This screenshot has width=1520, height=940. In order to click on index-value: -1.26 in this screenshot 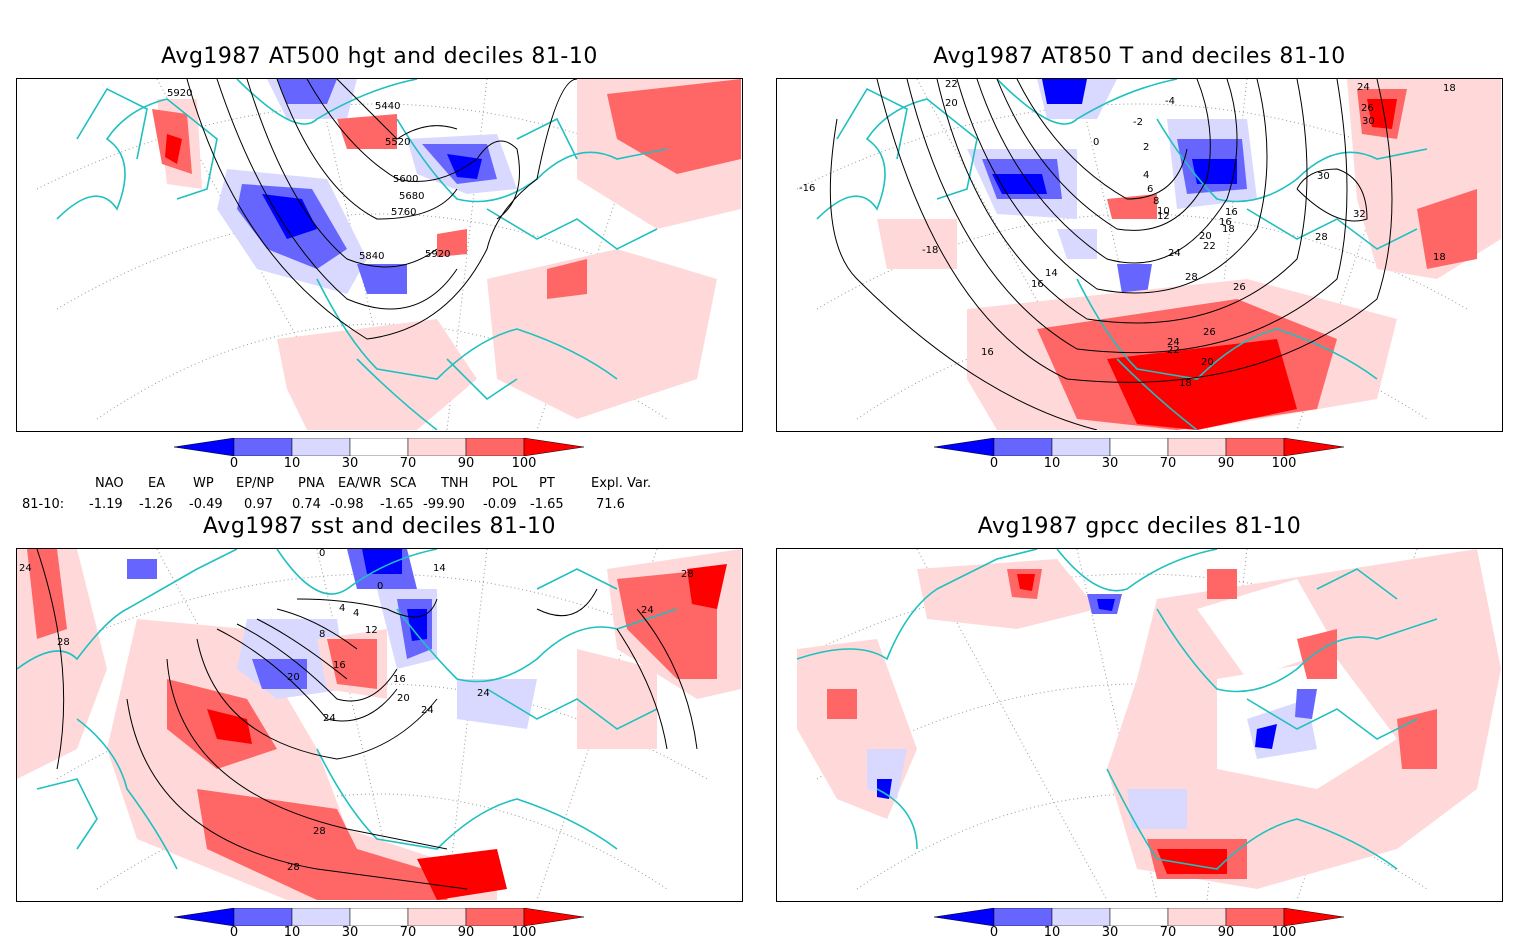, I will do `click(156, 504)`.